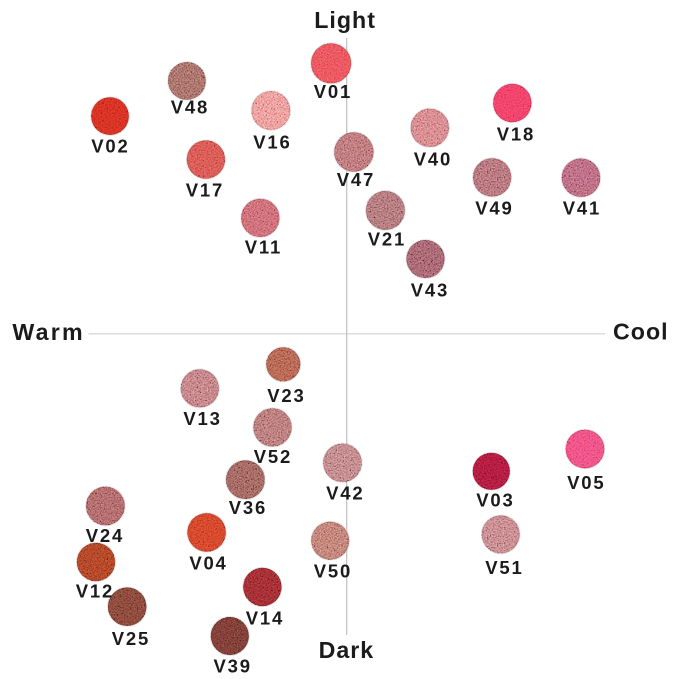  What do you see at coordinates (582, 208) in the screenshot?
I see `svg-text: V41` at bounding box center [582, 208].